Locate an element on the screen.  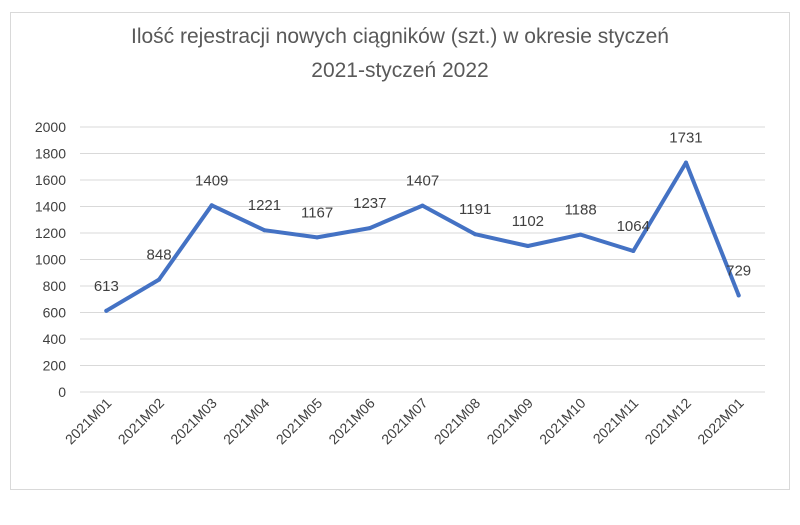
data-label: 729 is located at coordinates (738, 270).